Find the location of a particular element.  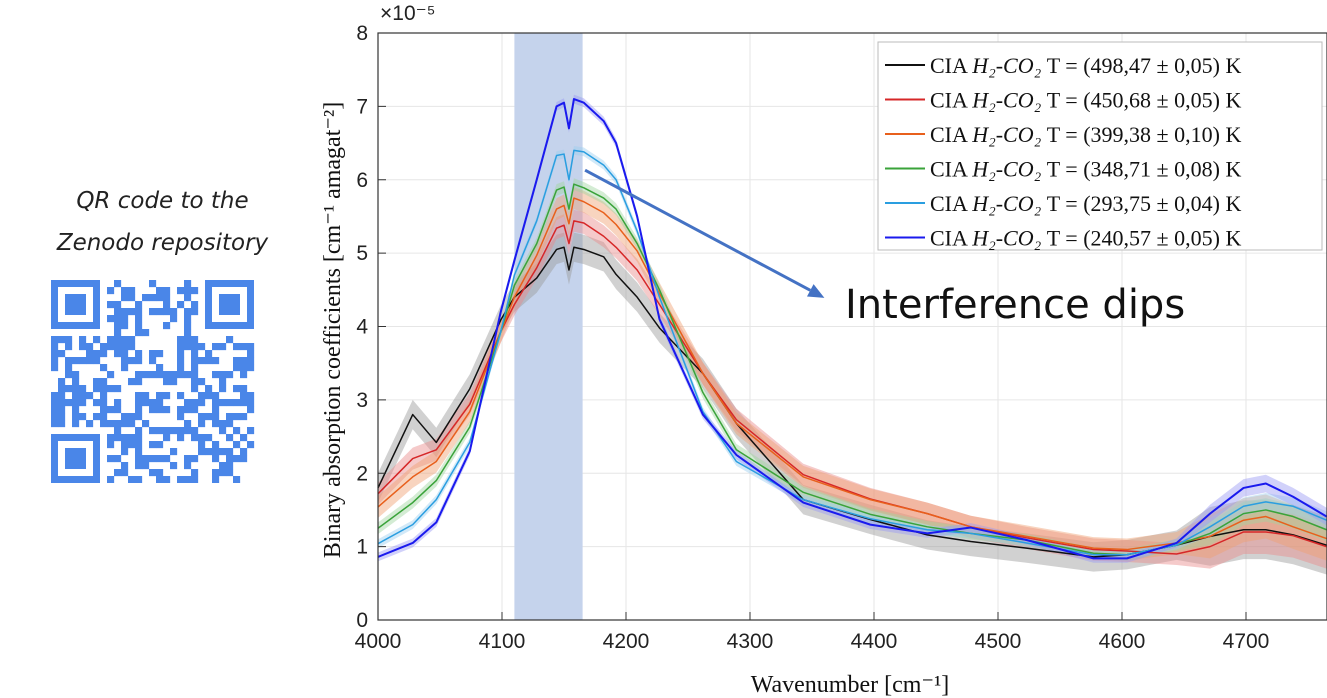

y-exponent-label: ×10⁻⁵ is located at coordinates (407, 13).